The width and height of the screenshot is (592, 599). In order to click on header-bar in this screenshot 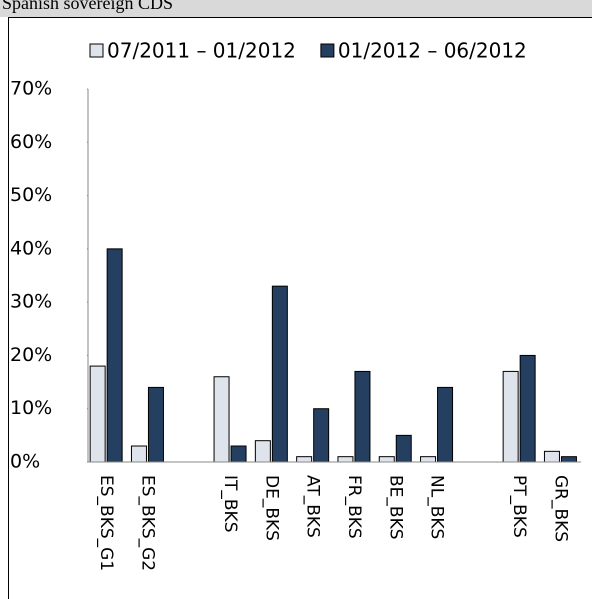, I will do `click(296, 8)`.